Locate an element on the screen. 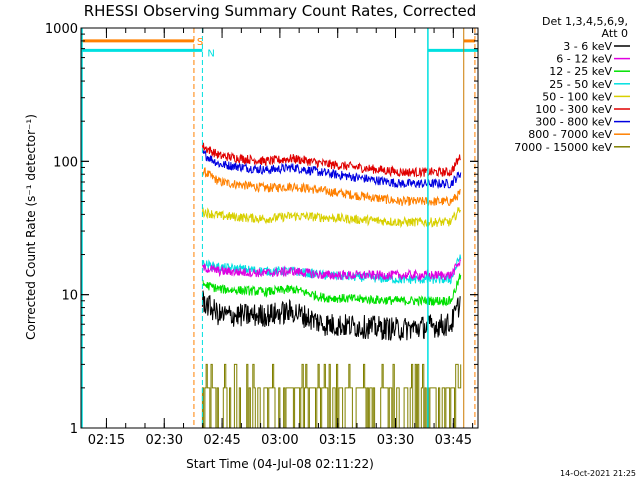  legend-label-0: 3 - 6 keV is located at coordinates (587, 46).